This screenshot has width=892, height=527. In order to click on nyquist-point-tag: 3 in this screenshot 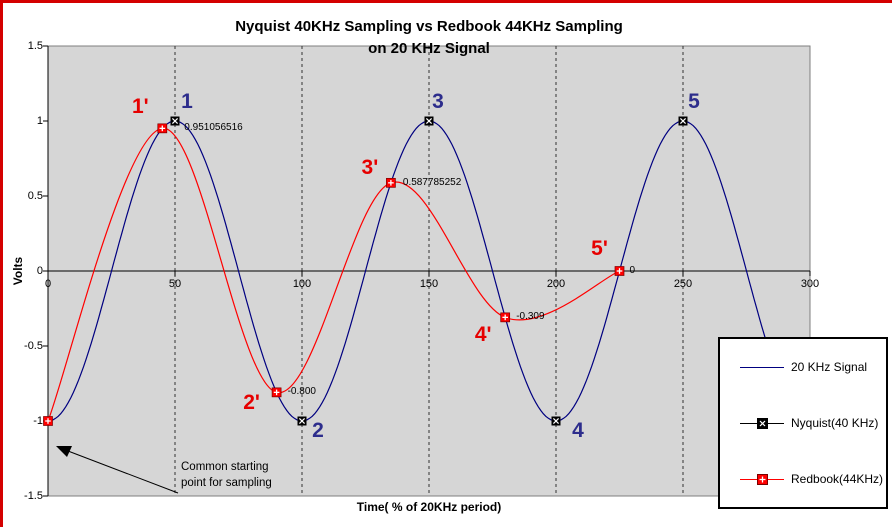, I will do `click(438, 101)`.